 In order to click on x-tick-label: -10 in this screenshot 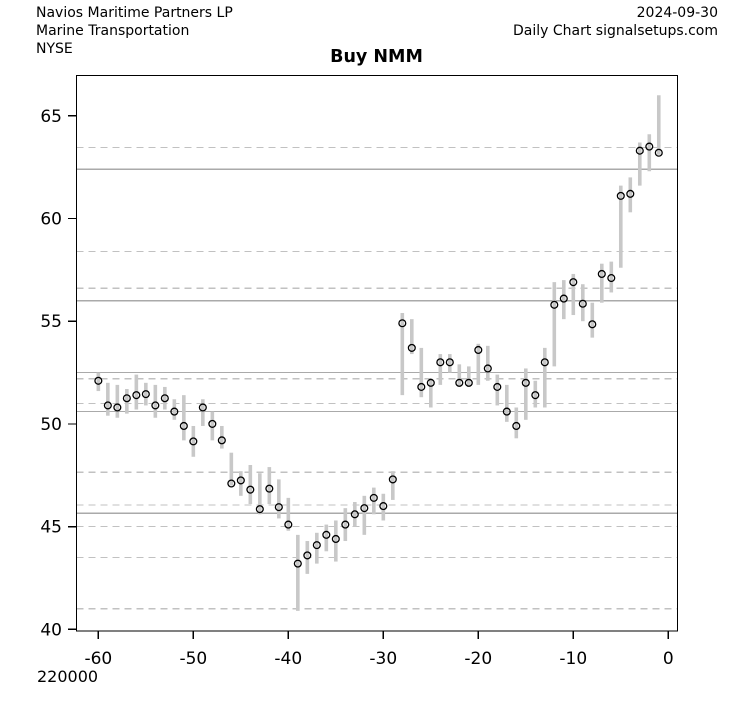, I will do `click(573, 659)`.